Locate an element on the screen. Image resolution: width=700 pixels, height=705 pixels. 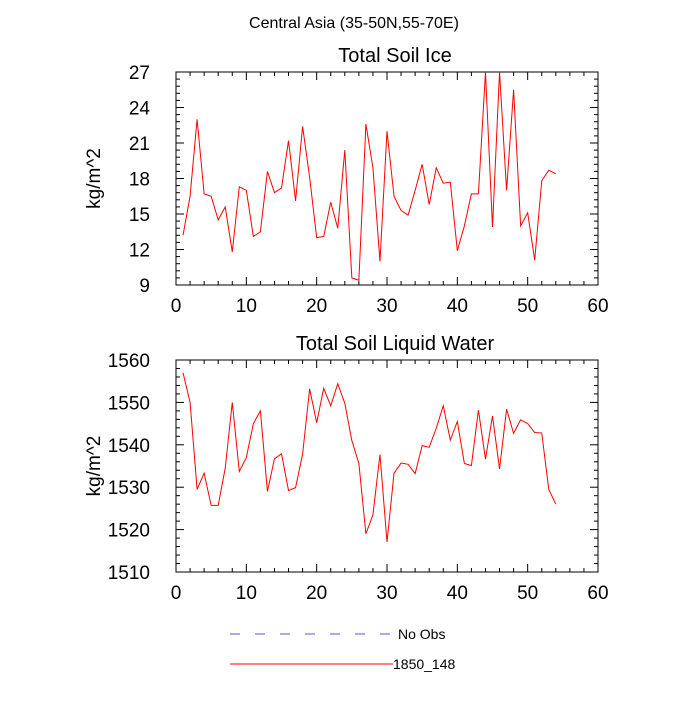
y-tick-label: 9 is located at coordinates (144, 286).